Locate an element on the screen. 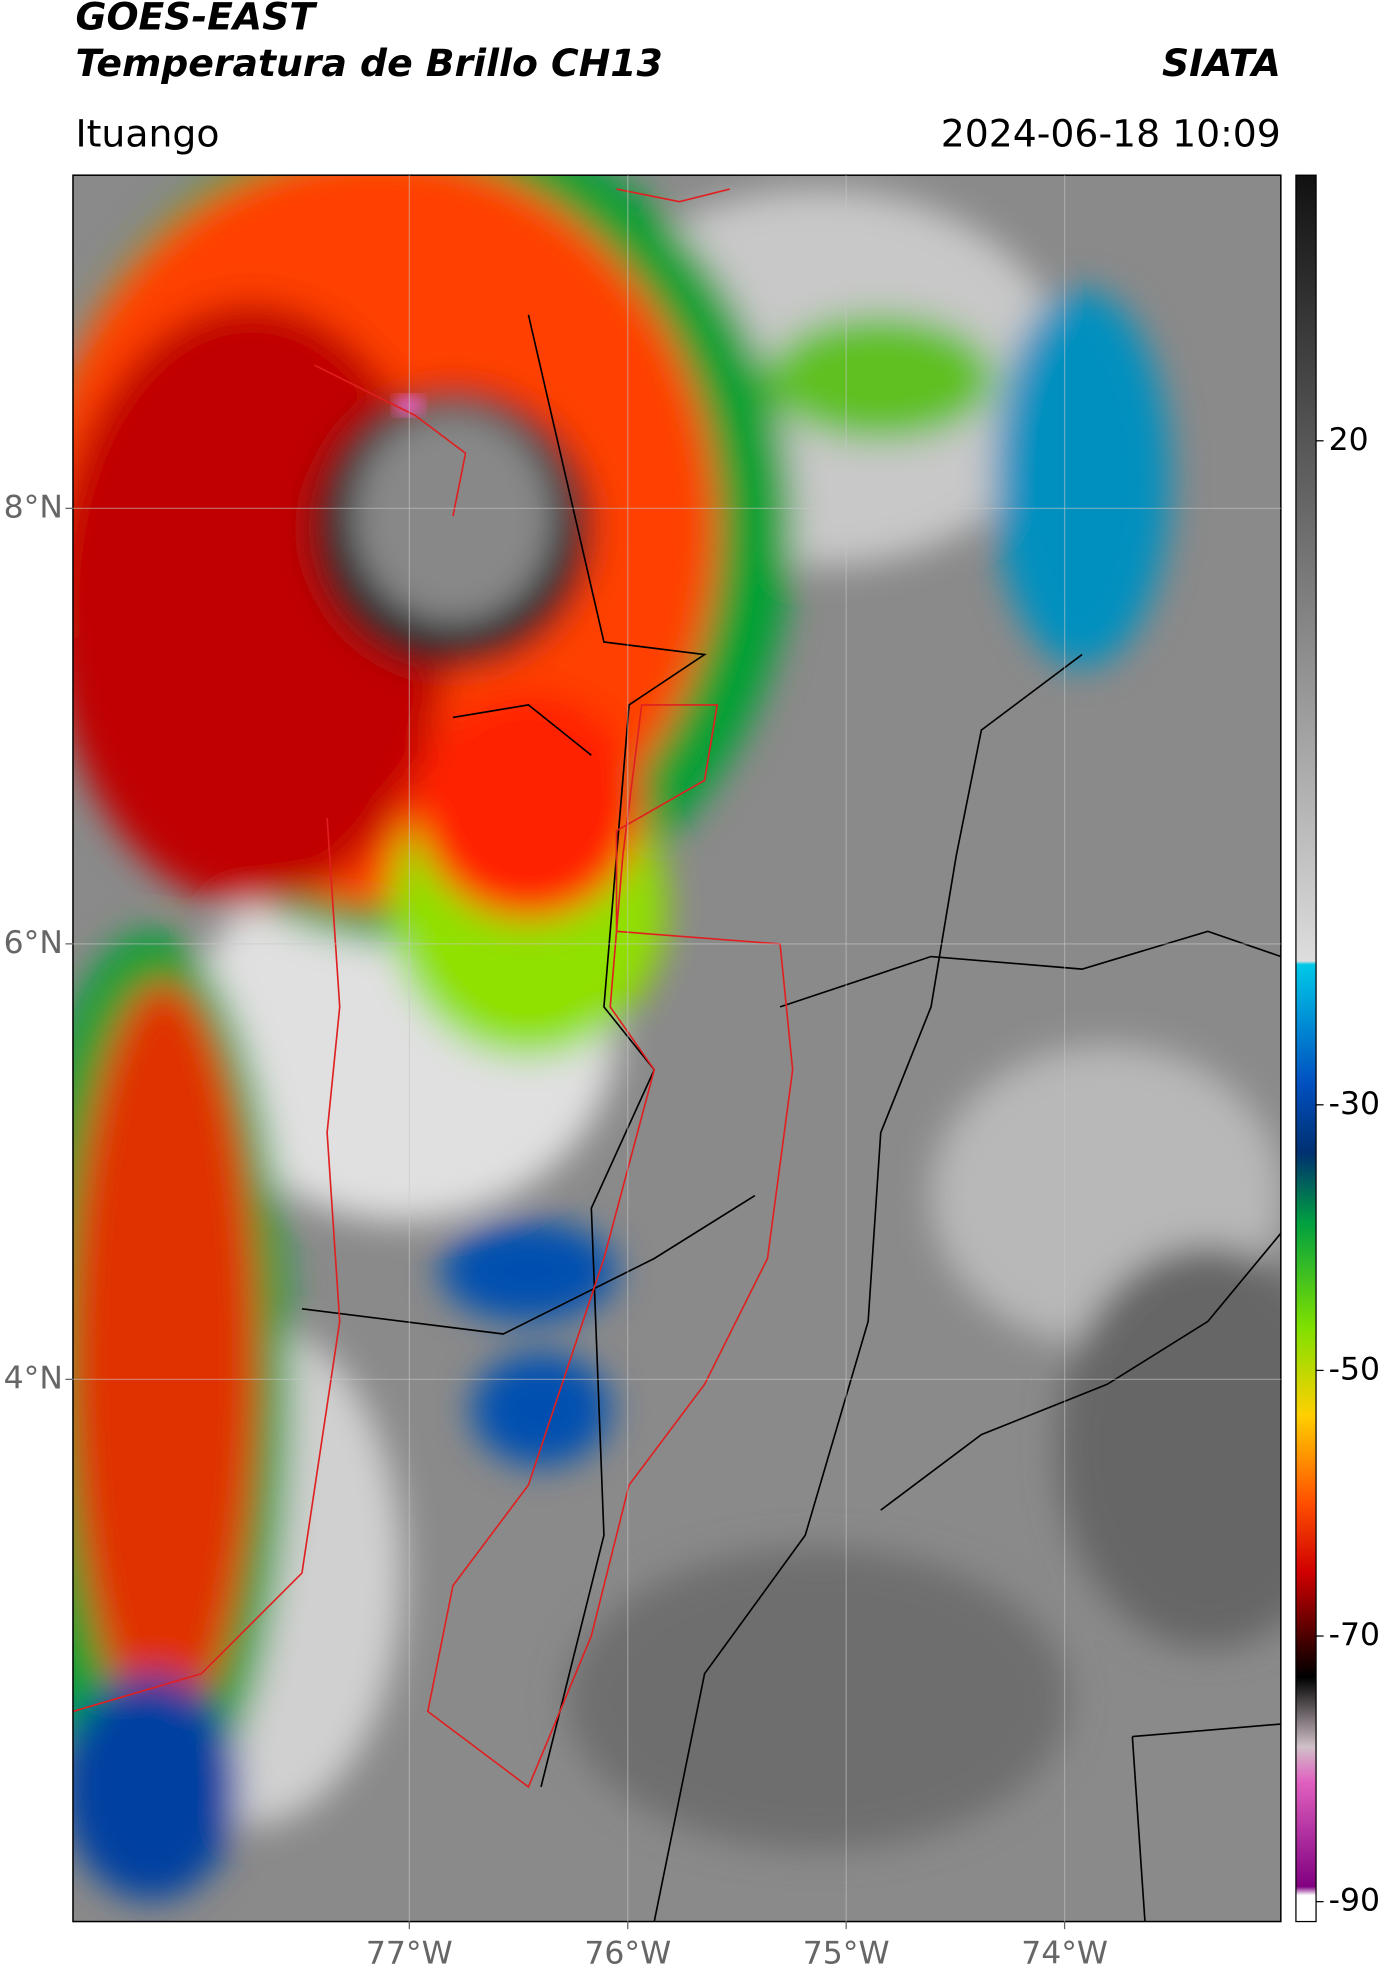 The width and height of the screenshot is (1384, 1981). location: Ituango is located at coordinates (147, 134).